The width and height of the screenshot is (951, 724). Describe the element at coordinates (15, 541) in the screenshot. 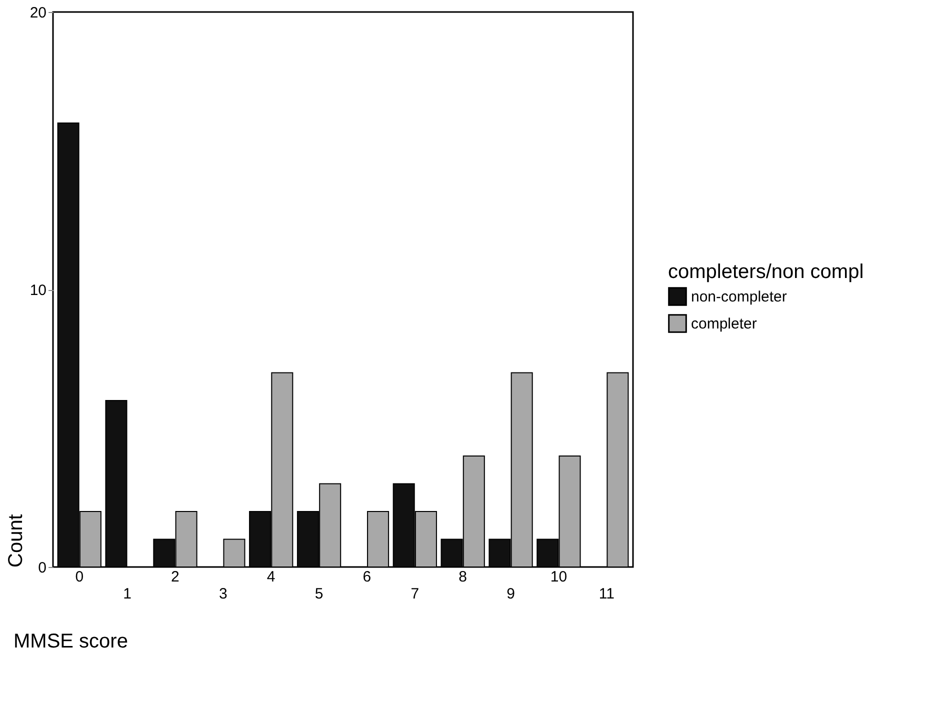

I see `y-axis-title: Count` at that location.